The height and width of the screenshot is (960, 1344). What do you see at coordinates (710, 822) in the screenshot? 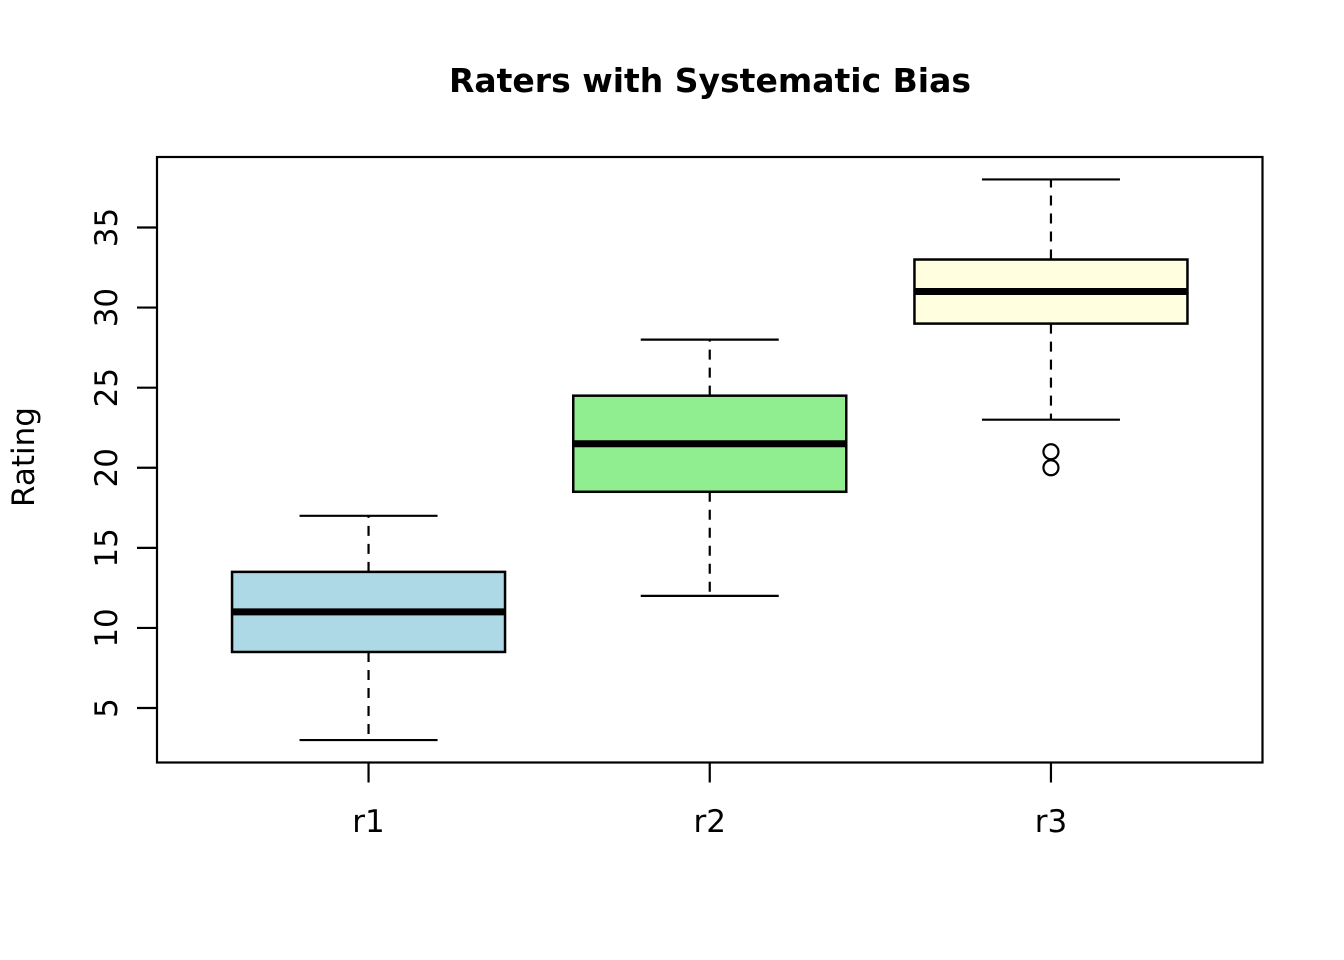
I see `x-tick-label: r2` at bounding box center [710, 822].